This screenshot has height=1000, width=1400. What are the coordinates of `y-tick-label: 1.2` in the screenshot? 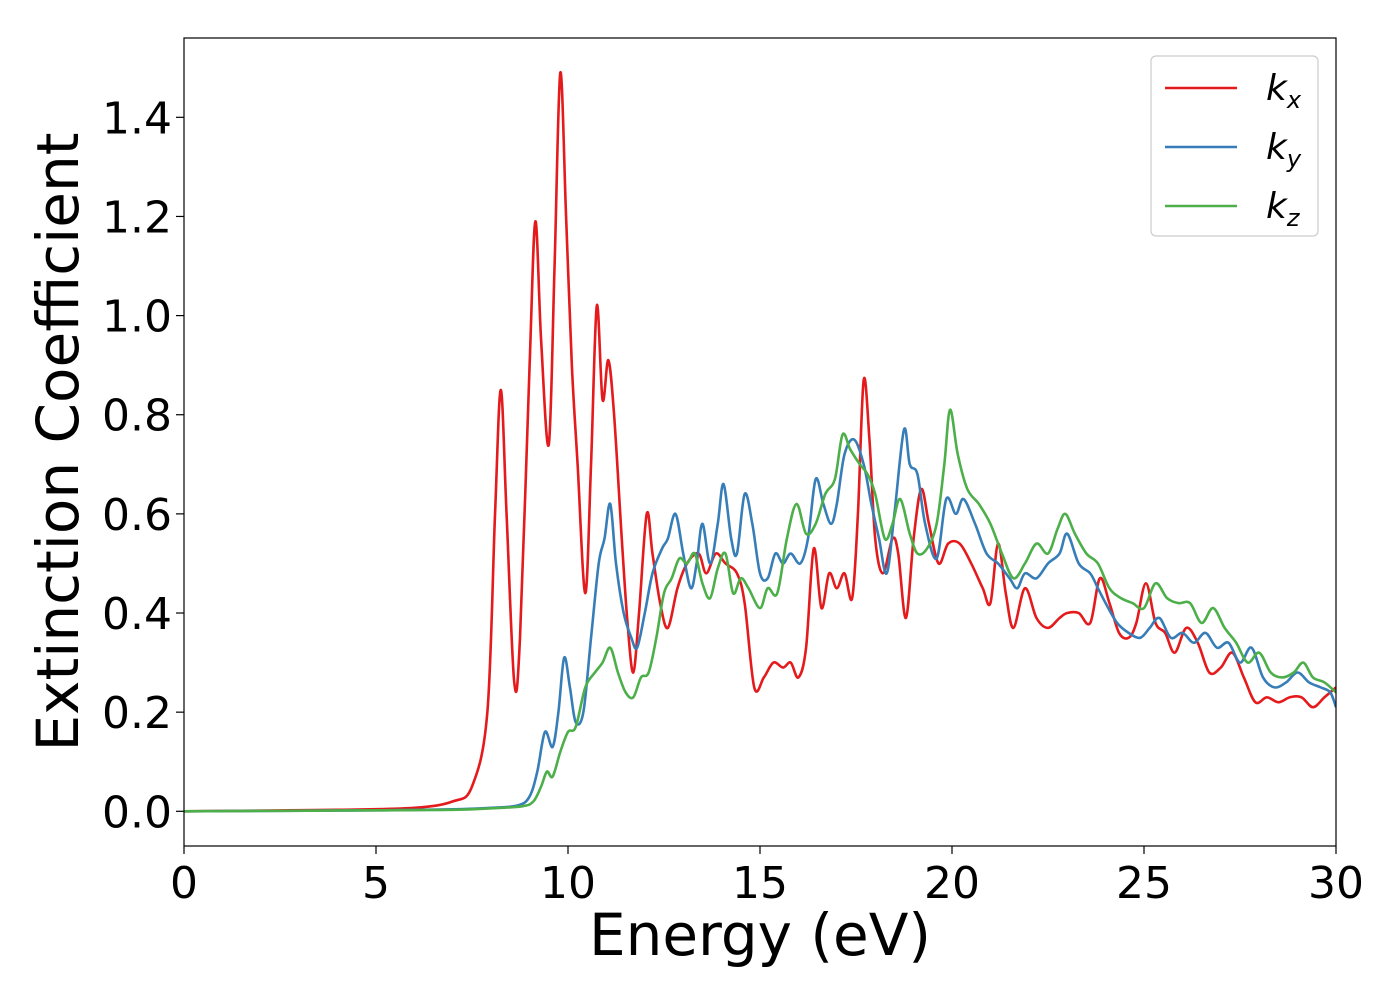 It's located at (137, 217).